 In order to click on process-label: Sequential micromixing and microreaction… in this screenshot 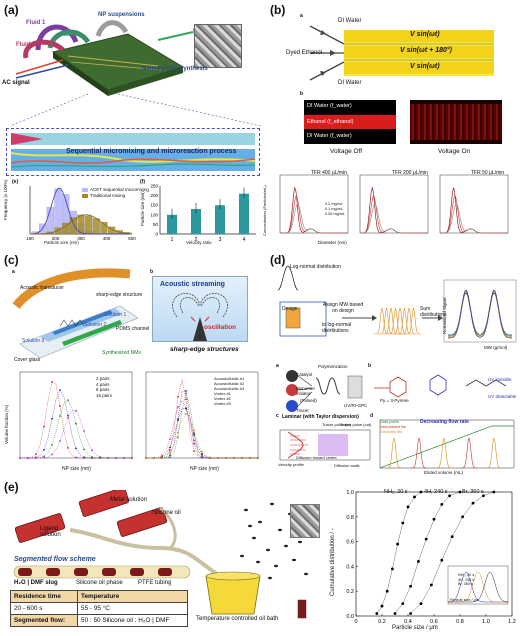, I will do `click(151, 151)`.